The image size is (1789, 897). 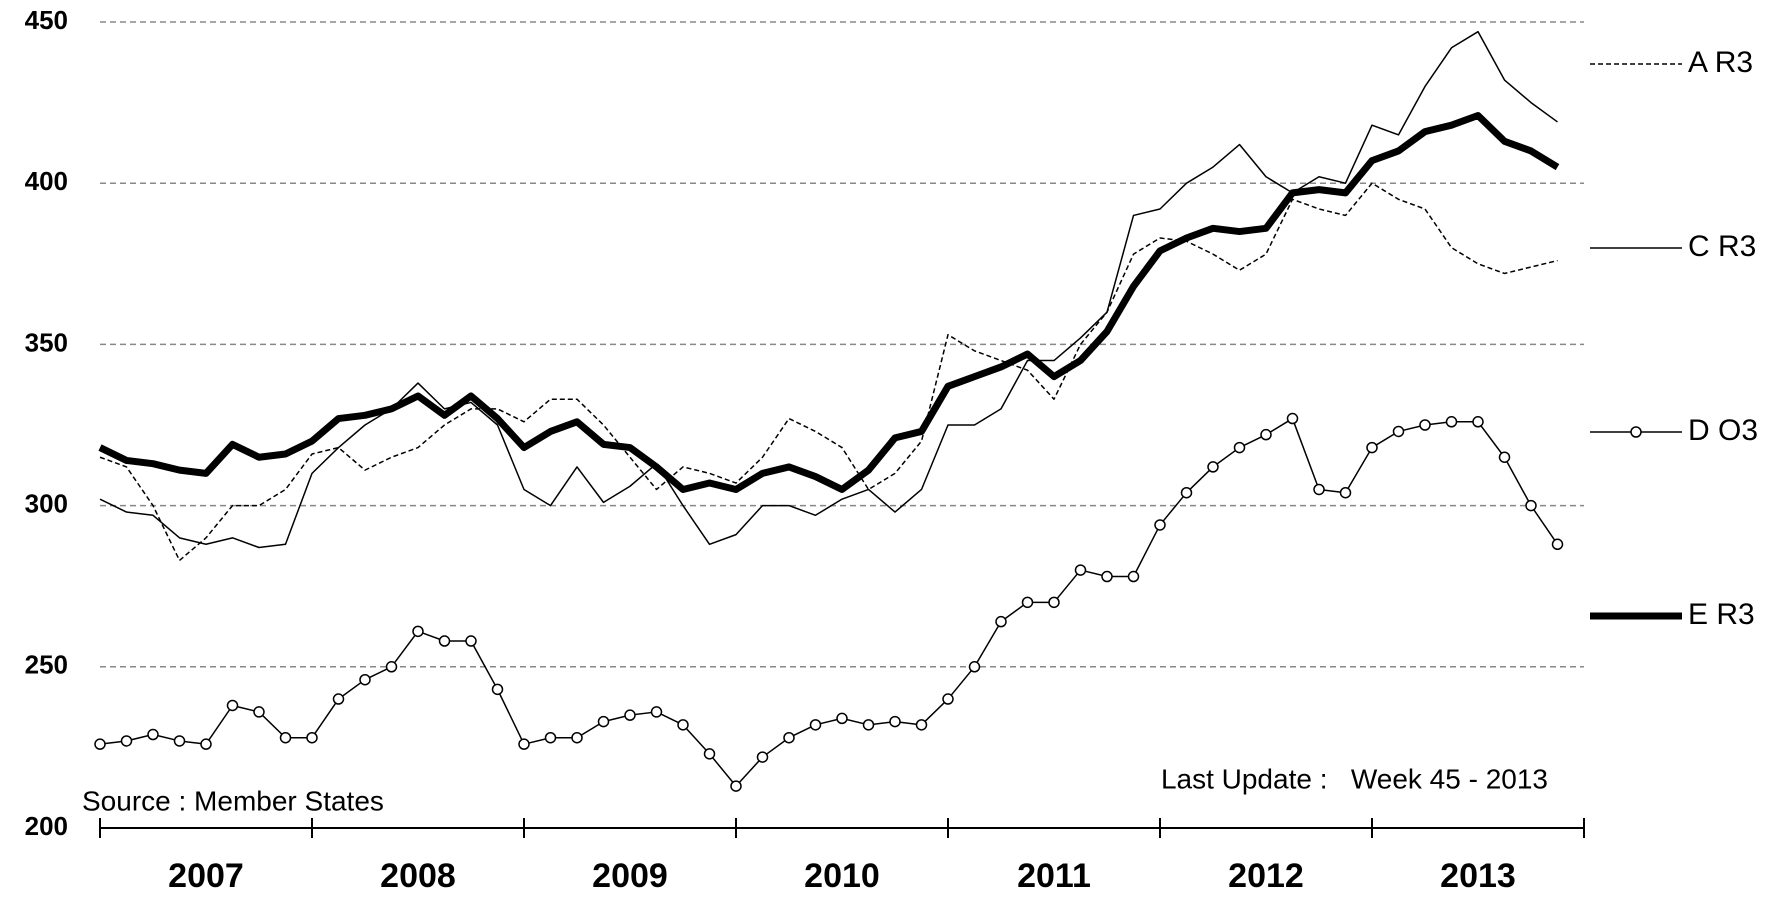 What do you see at coordinates (1722, 246) in the screenshot?
I see `legend-label: C R3` at bounding box center [1722, 246].